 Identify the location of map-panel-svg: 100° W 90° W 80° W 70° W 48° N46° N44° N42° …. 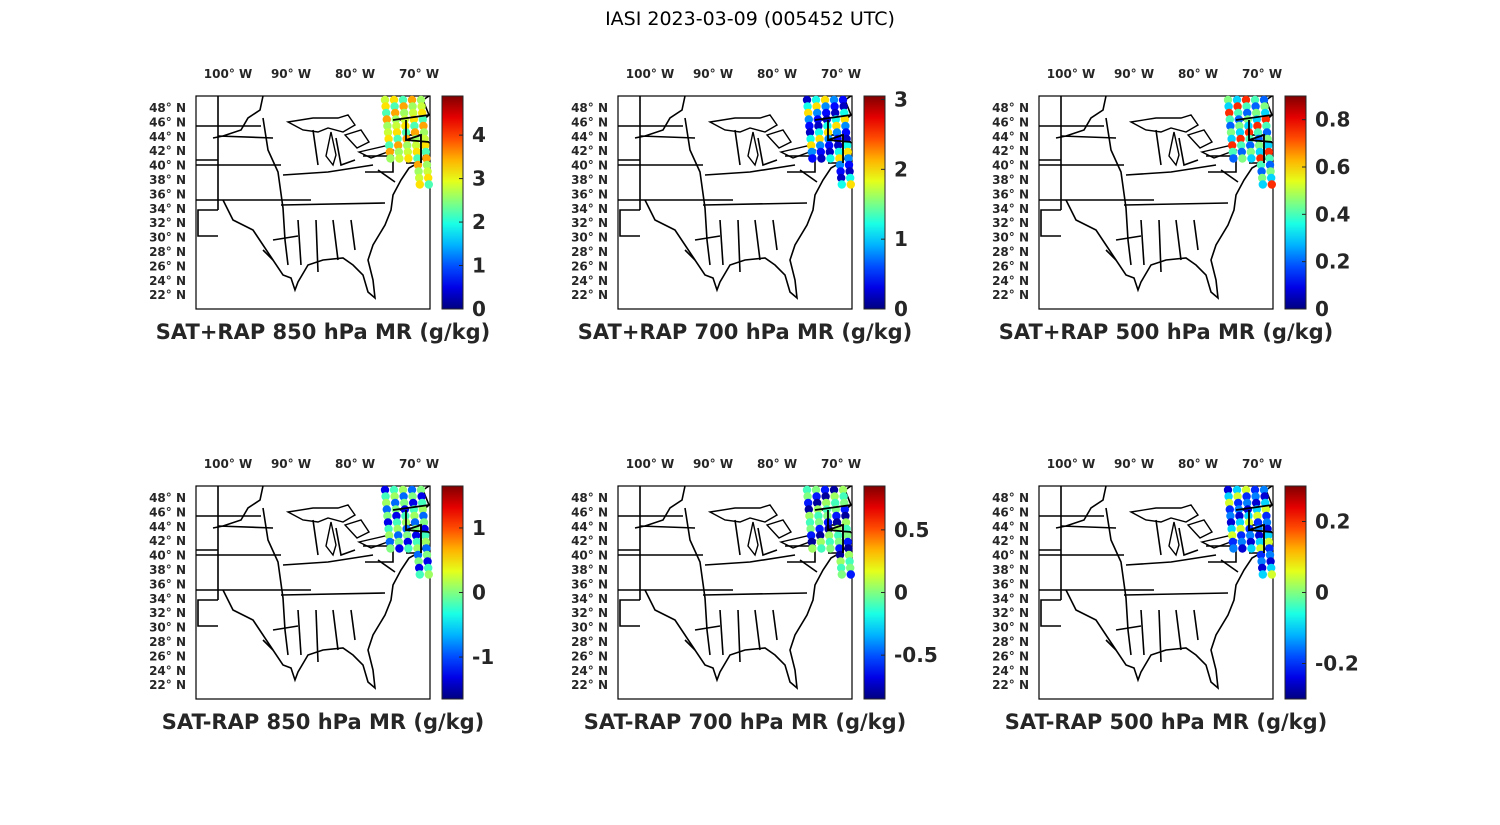
(1171, 194).